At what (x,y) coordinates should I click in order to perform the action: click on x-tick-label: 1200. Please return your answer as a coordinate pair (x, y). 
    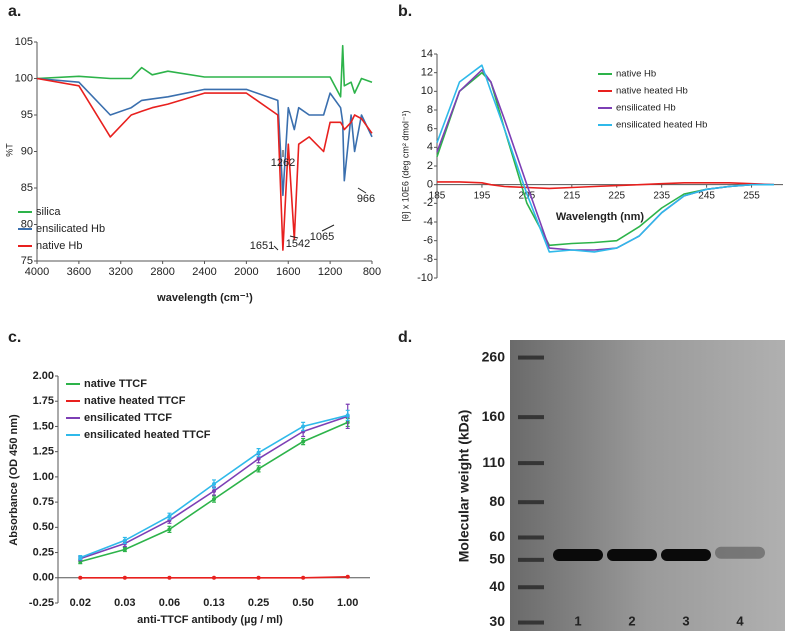
    Looking at the image, I should click on (330, 272).